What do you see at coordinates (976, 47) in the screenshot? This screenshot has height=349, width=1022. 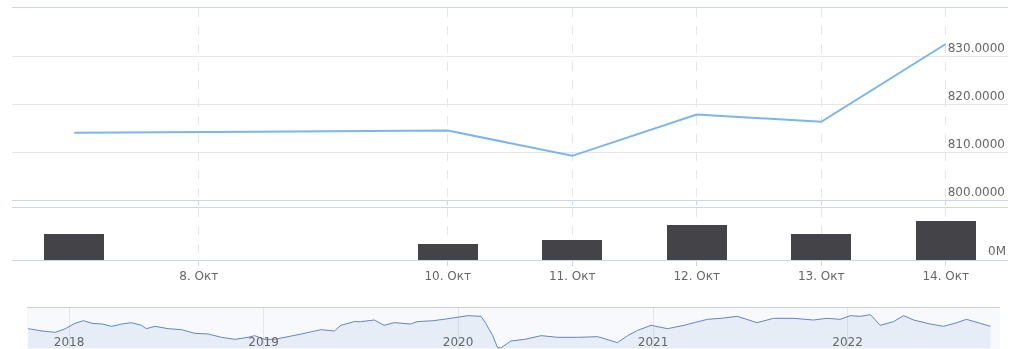 I see `y-tick-label: 830.0000` at bounding box center [976, 47].